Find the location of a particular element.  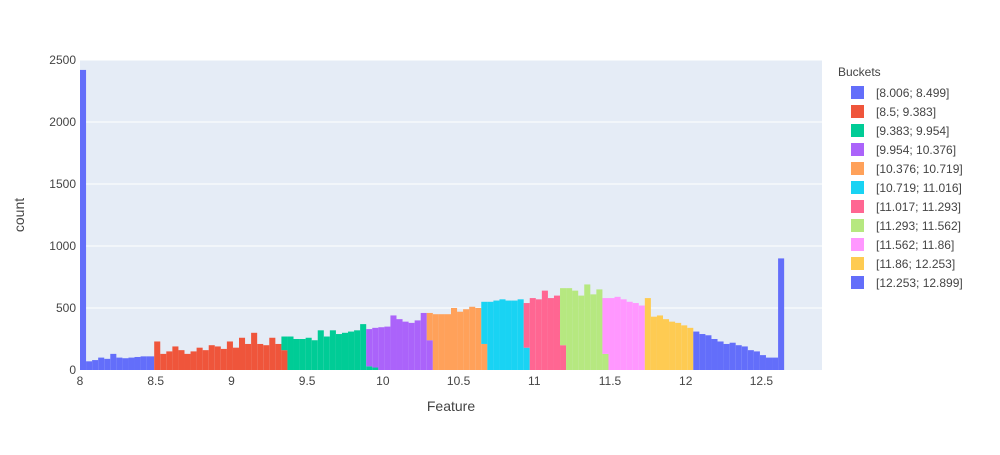

legend-item: [8.5; 9.383] is located at coordinates (893, 112).